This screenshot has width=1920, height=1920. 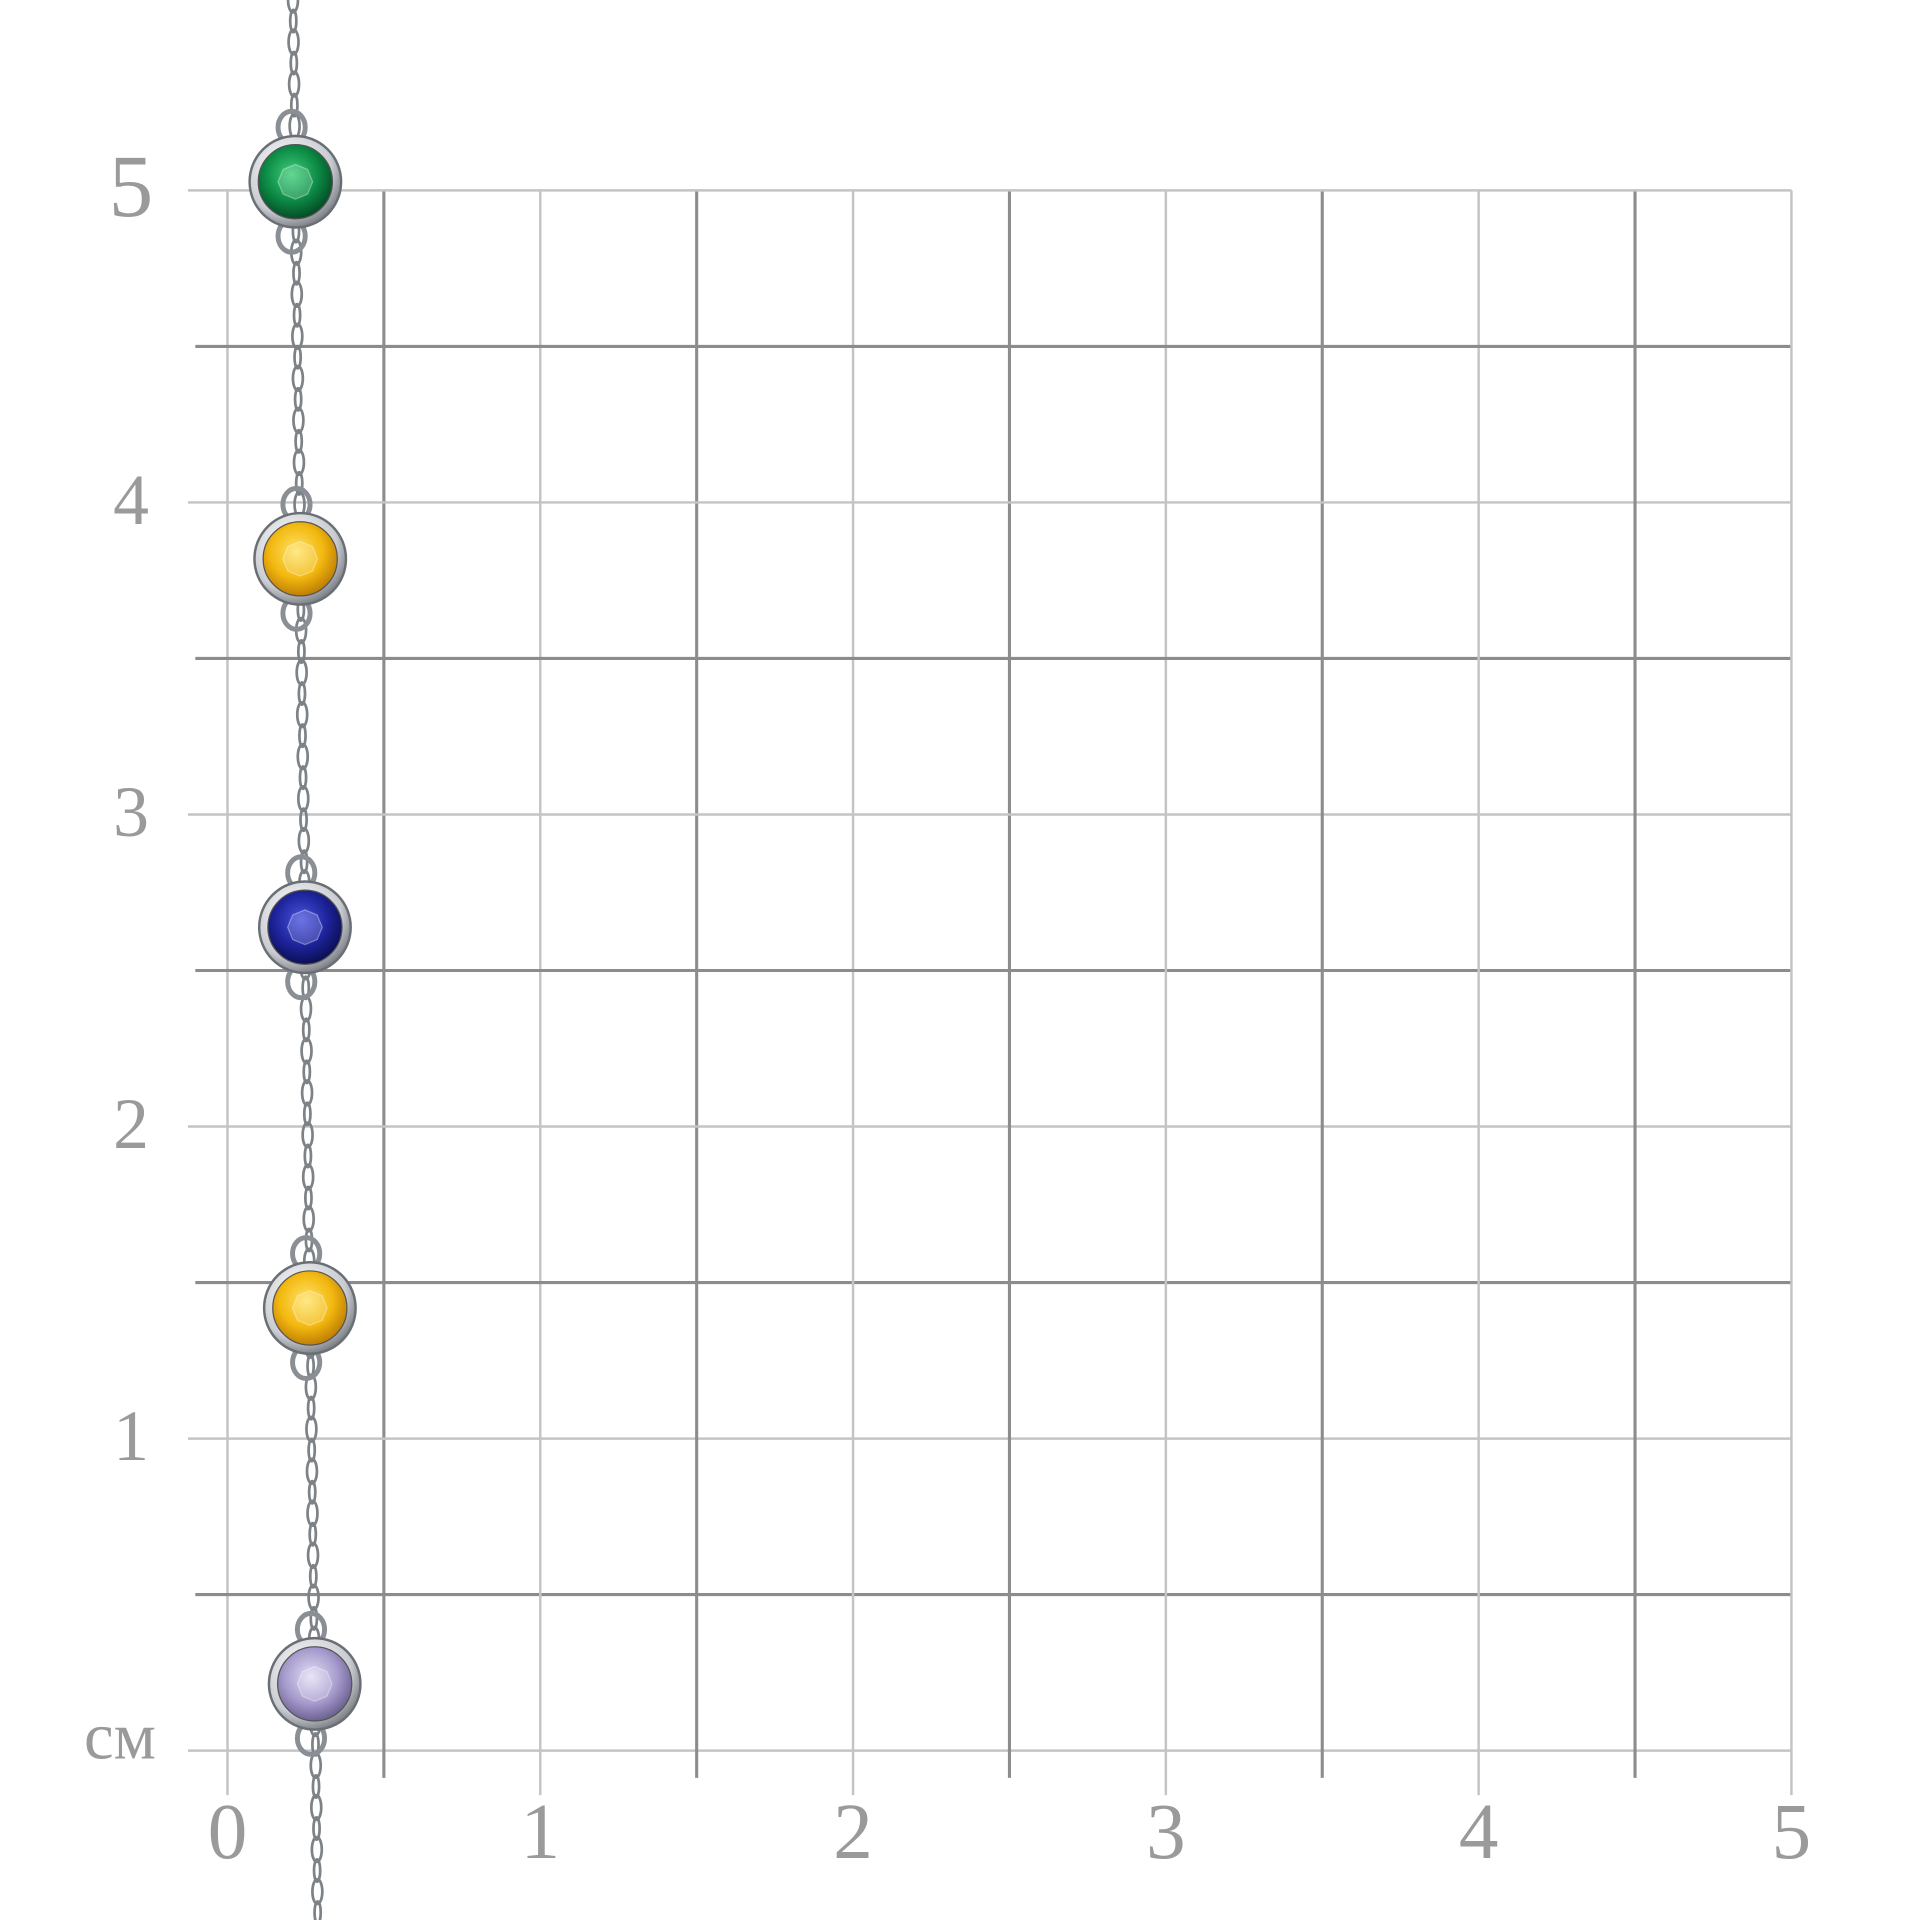 What do you see at coordinates (131, 1124) in the screenshot?
I see `y-label: 2` at bounding box center [131, 1124].